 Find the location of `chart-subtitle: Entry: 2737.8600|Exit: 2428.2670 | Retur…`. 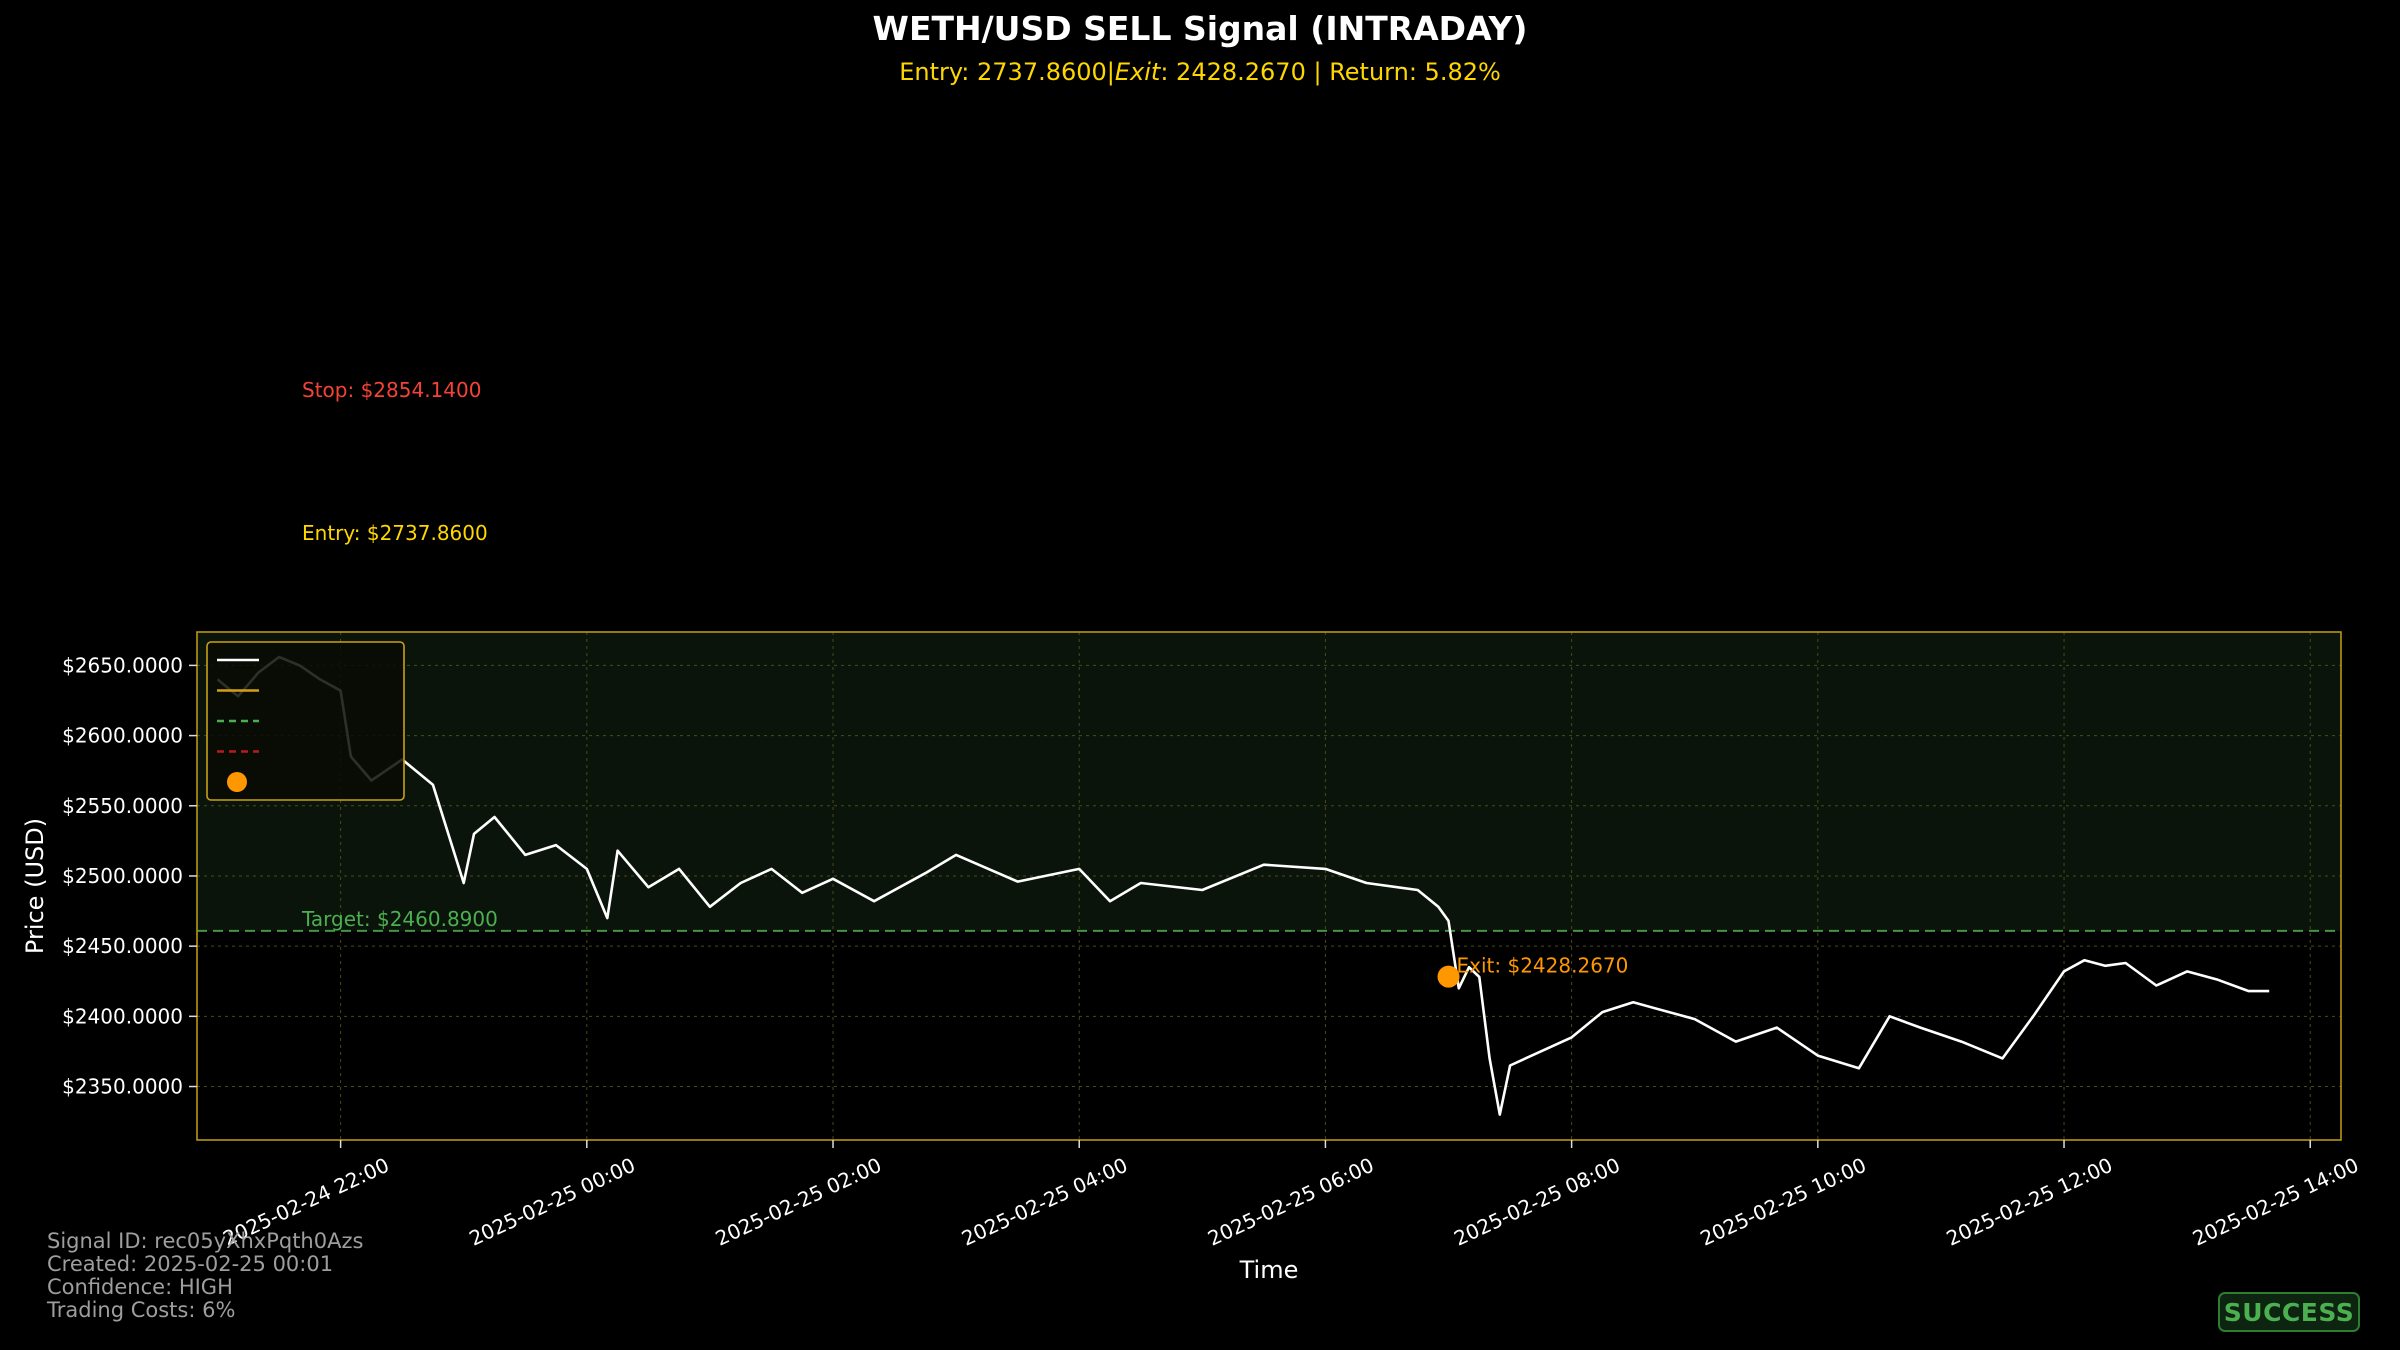

chart-subtitle: Entry: 2737.8600|Exit: 2428.2670 | Retur… is located at coordinates (1200, 72).